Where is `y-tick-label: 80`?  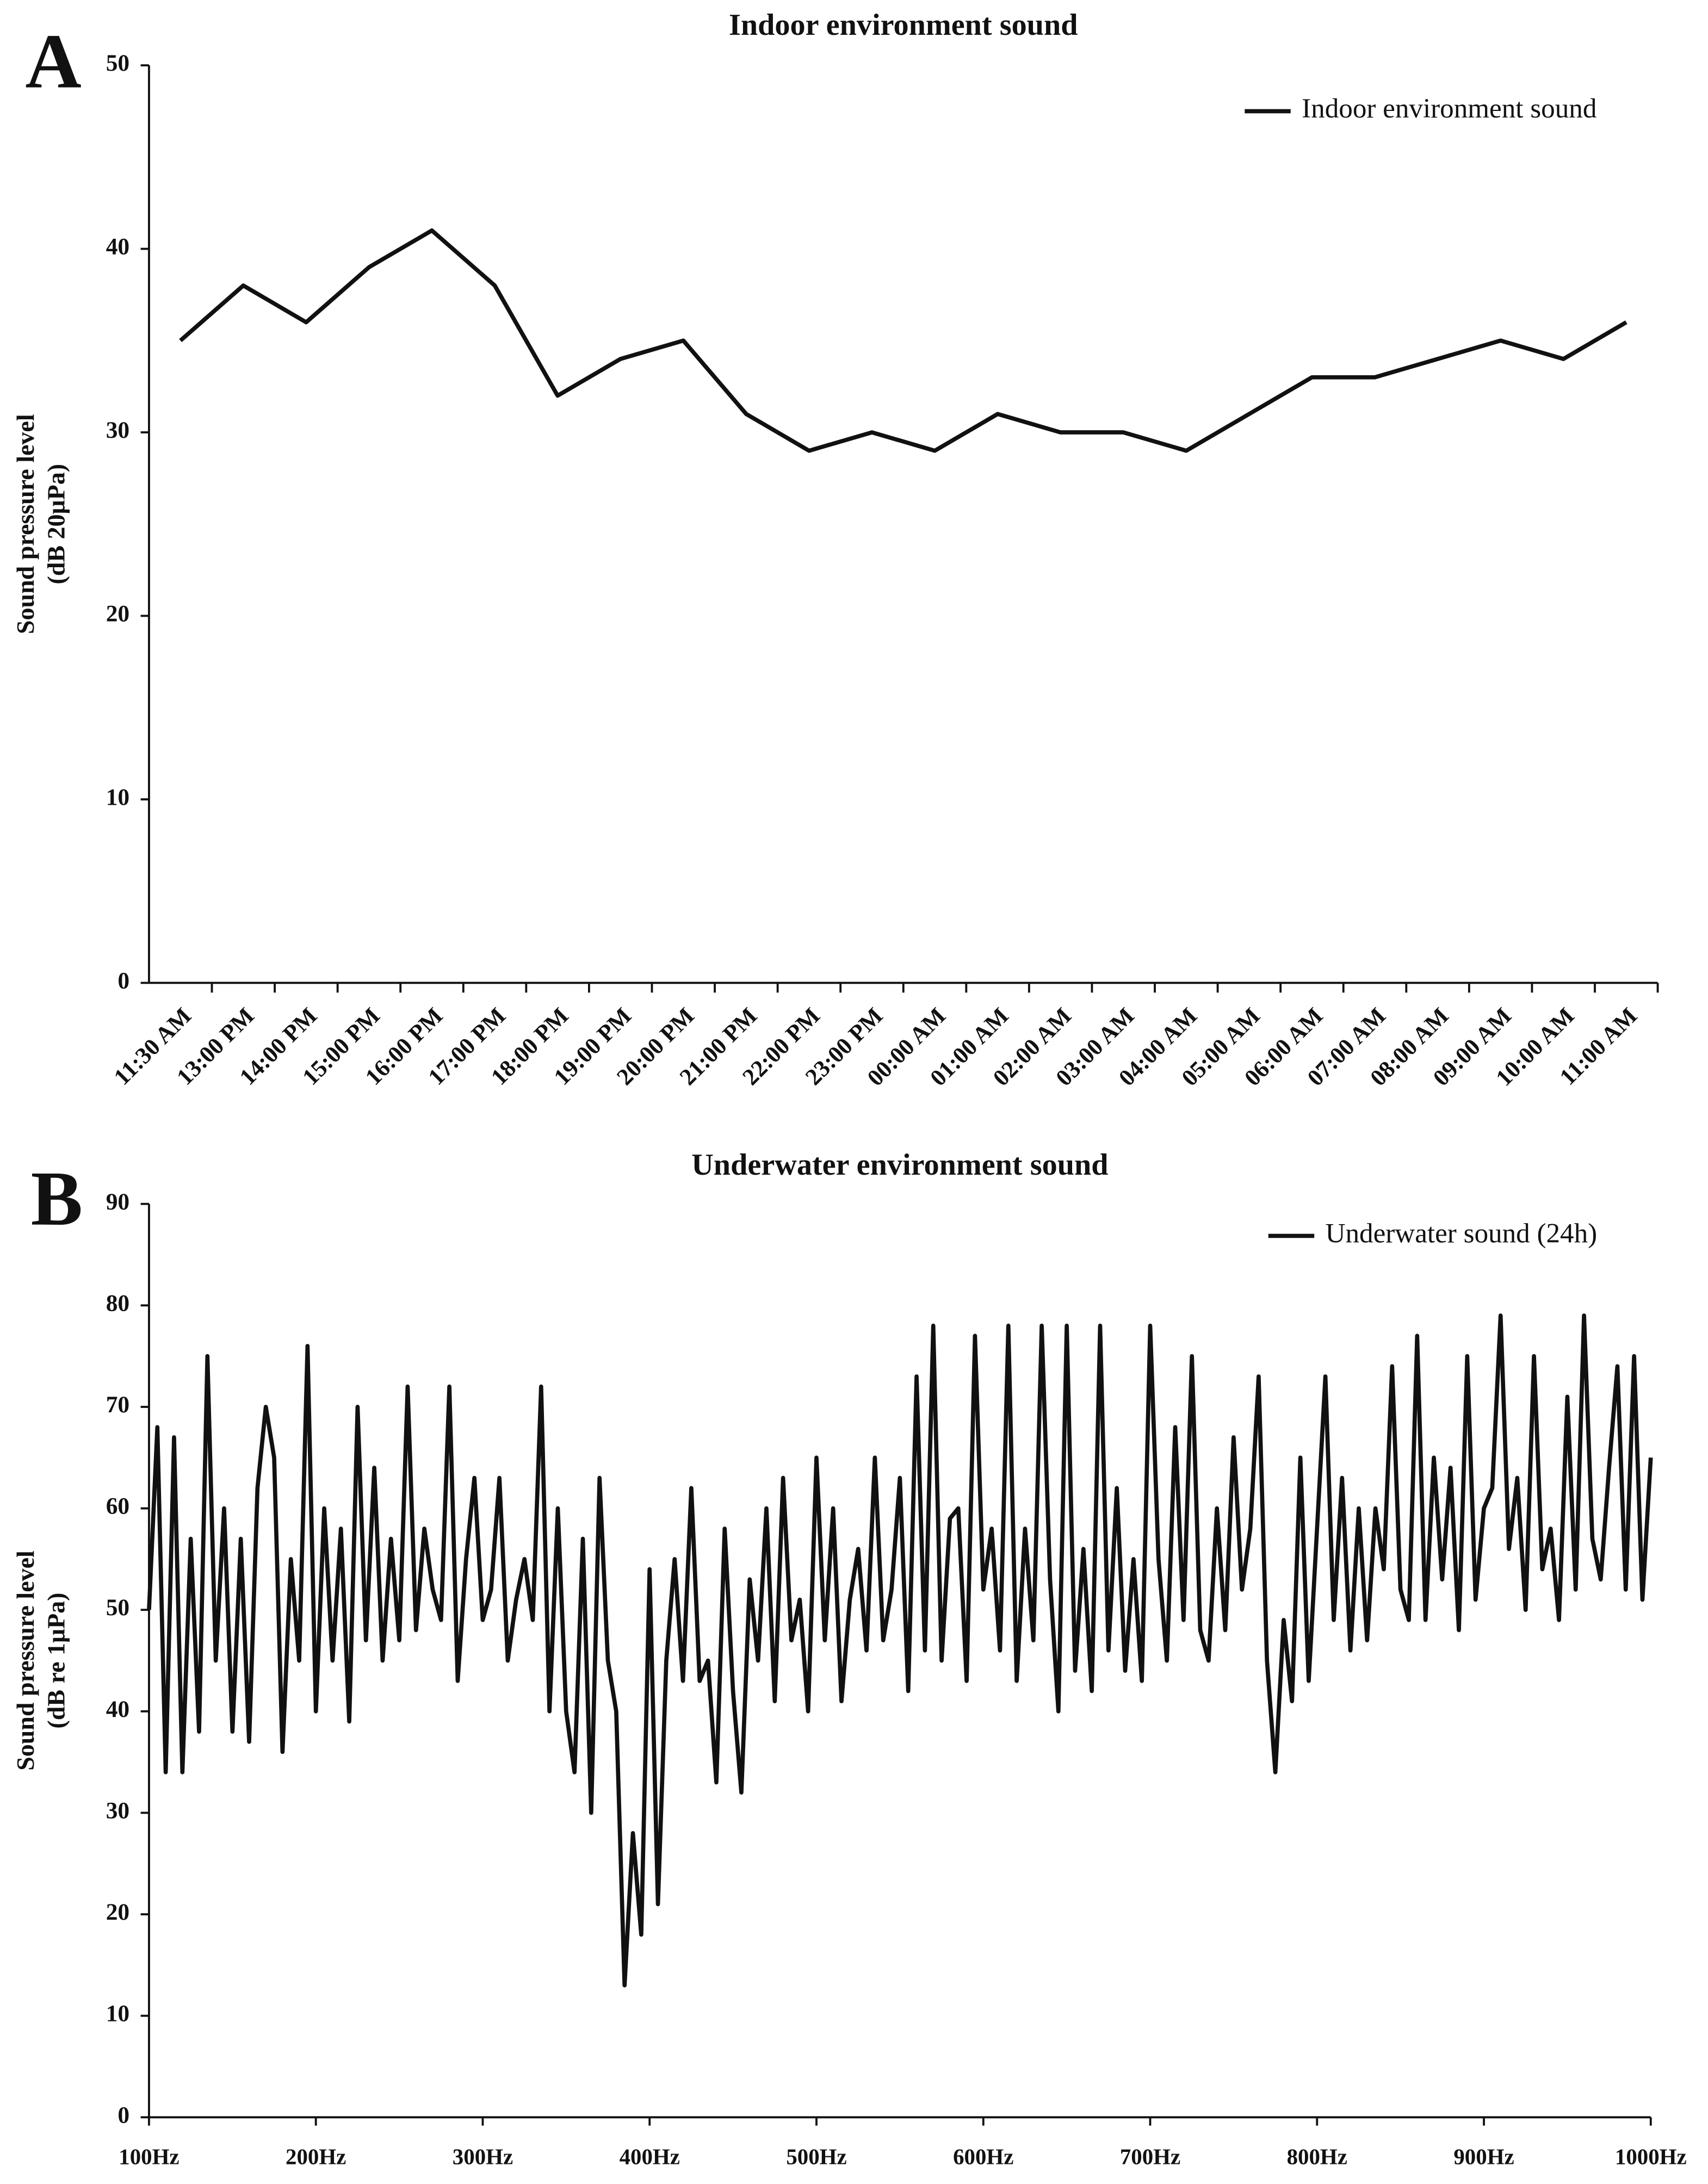
y-tick-label: 80 is located at coordinates (117, 1303).